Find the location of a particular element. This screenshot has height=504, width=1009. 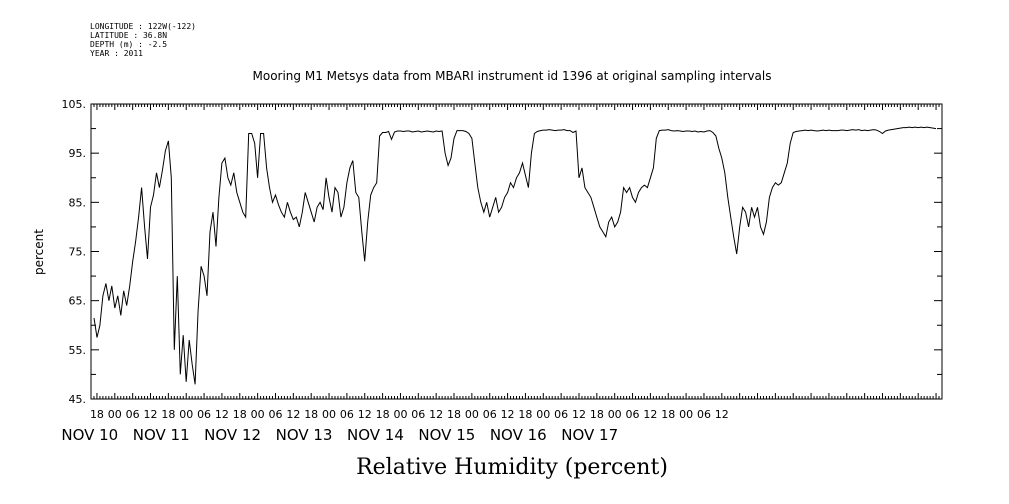

y-tick-label: 105. is located at coordinates (74, 104).